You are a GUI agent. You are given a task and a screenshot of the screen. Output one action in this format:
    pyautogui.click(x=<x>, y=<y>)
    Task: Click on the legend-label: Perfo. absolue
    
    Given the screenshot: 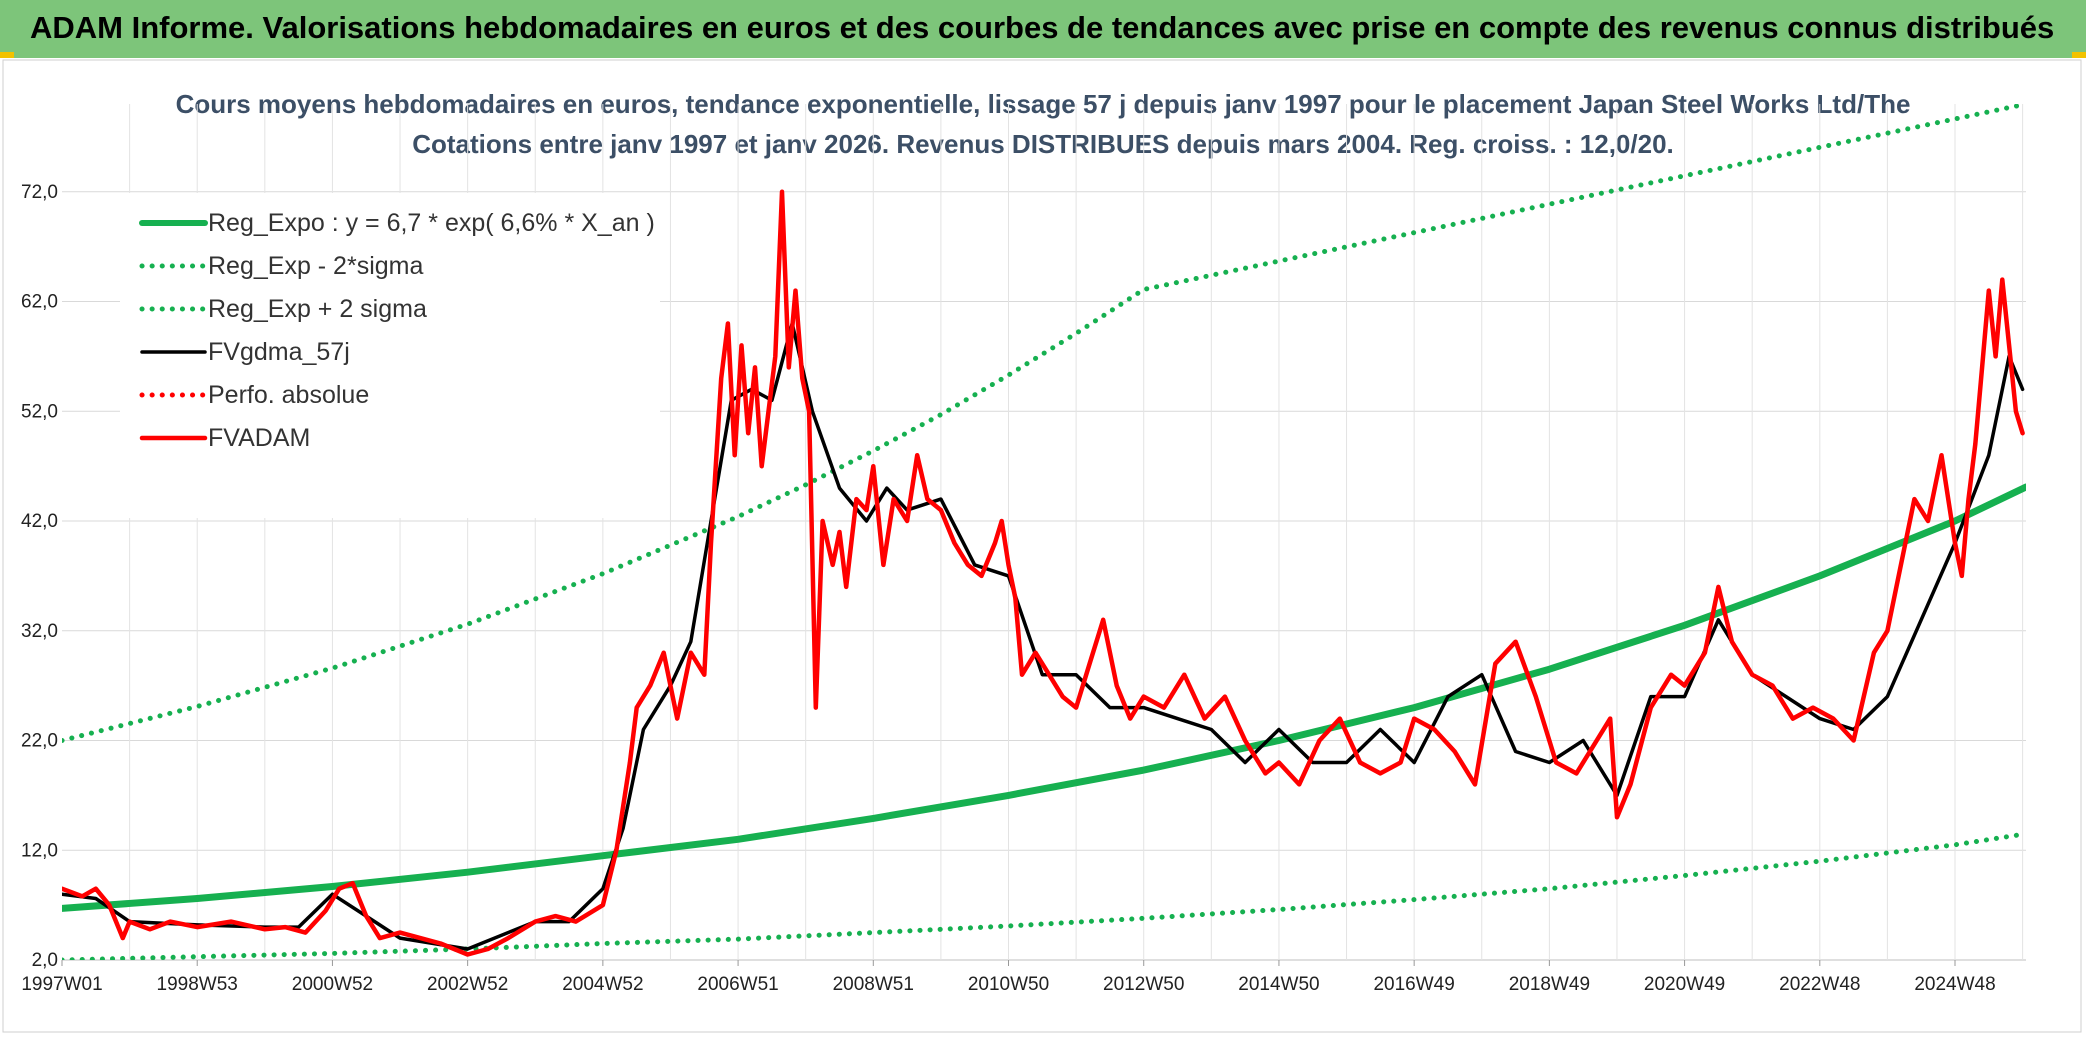 What is the action you would take?
    pyautogui.click(x=288, y=395)
    